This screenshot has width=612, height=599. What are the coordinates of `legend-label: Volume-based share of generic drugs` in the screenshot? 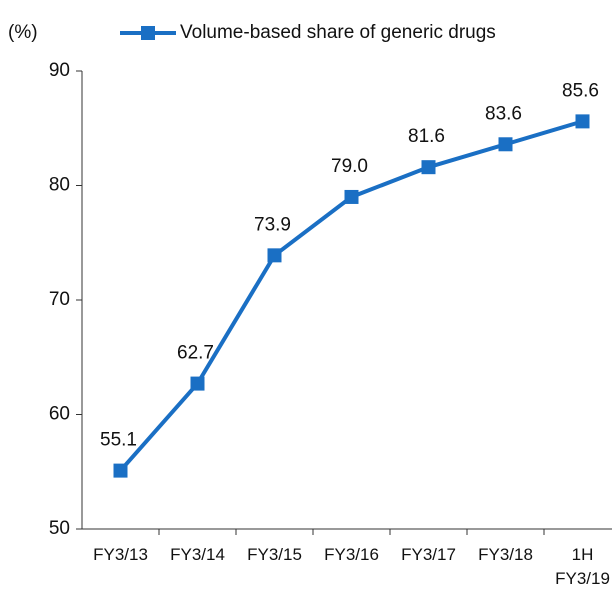 It's located at (338, 32).